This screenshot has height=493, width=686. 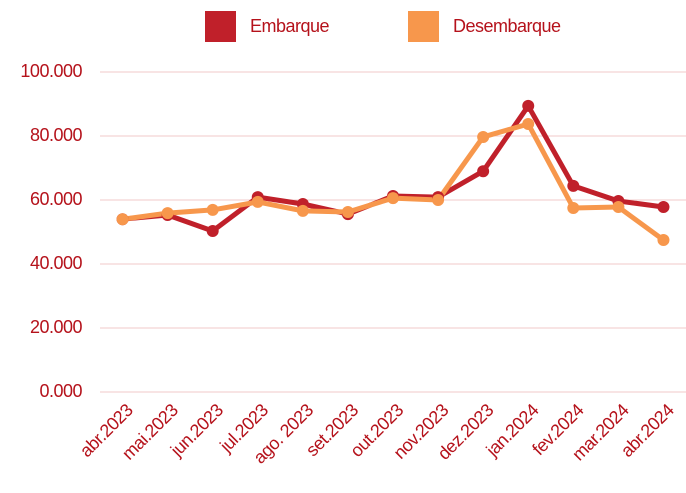 What do you see at coordinates (51, 71) in the screenshot?
I see `y-tick-label: 100.000` at bounding box center [51, 71].